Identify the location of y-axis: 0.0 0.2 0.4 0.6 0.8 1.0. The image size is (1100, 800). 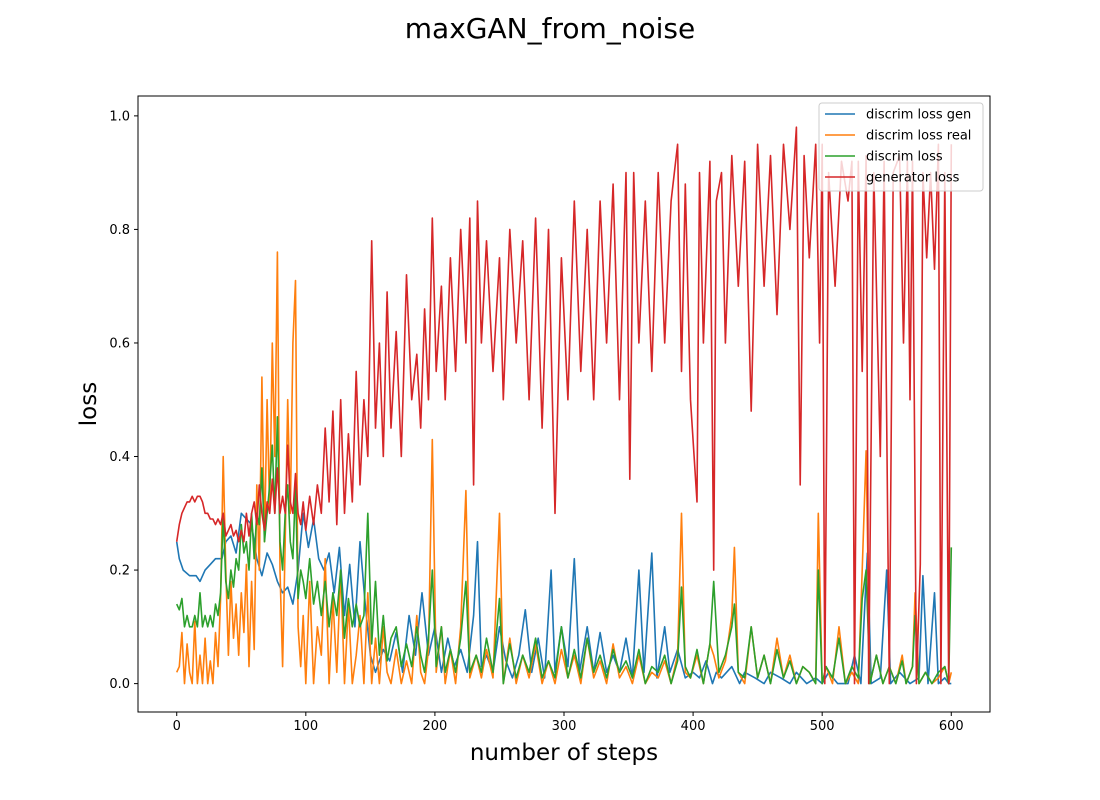
(123, 400).